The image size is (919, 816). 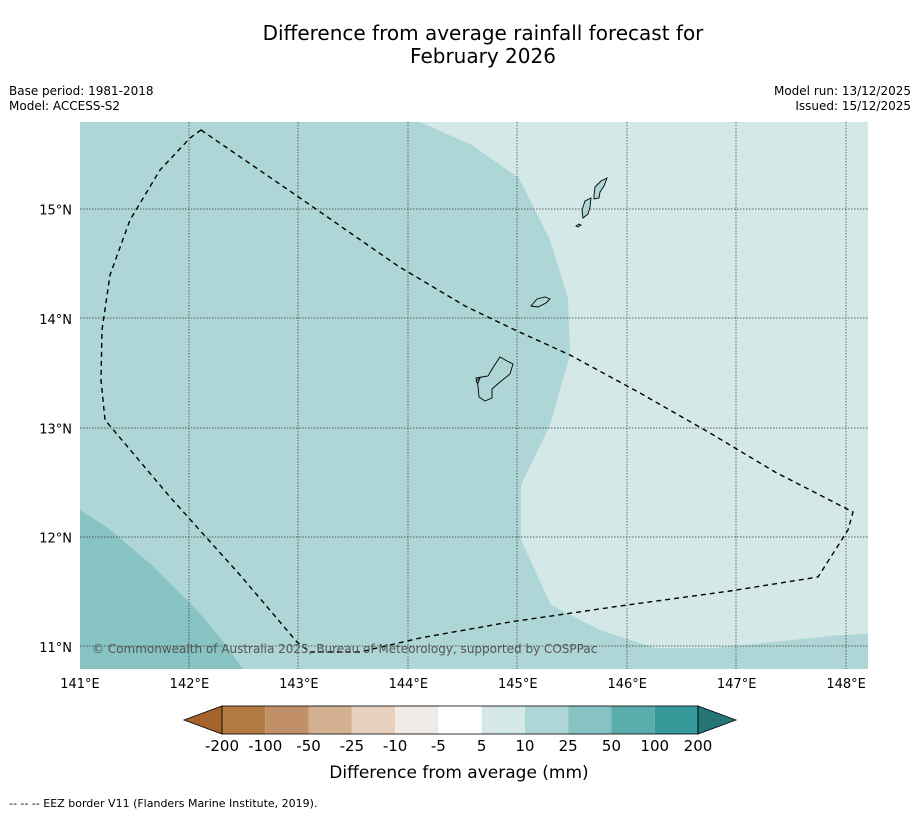 What do you see at coordinates (81, 91) in the screenshot?
I see `base-period: Base period: 1981-2018` at bounding box center [81, 91].